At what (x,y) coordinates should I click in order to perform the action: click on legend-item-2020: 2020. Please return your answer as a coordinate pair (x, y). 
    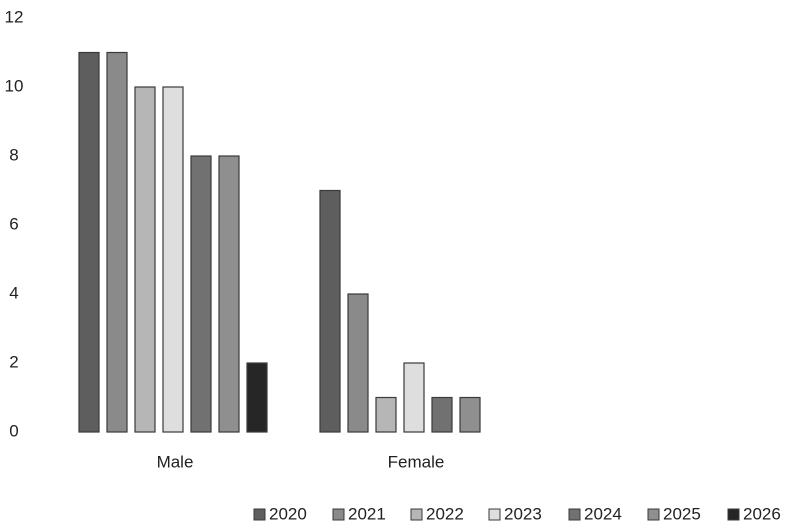
    Looking at the image, I should click on (280, 513).